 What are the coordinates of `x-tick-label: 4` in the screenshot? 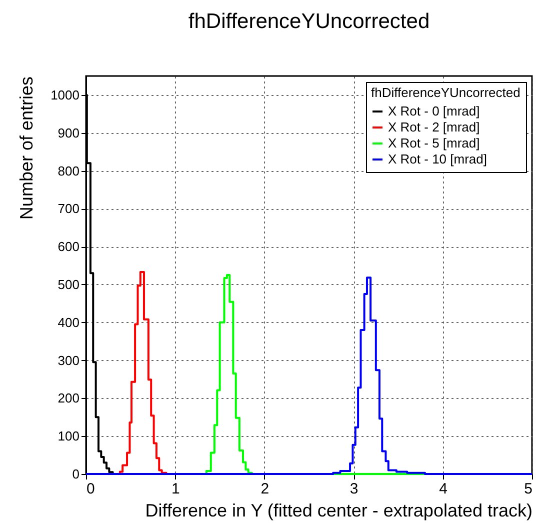 It's located at (443, 489).